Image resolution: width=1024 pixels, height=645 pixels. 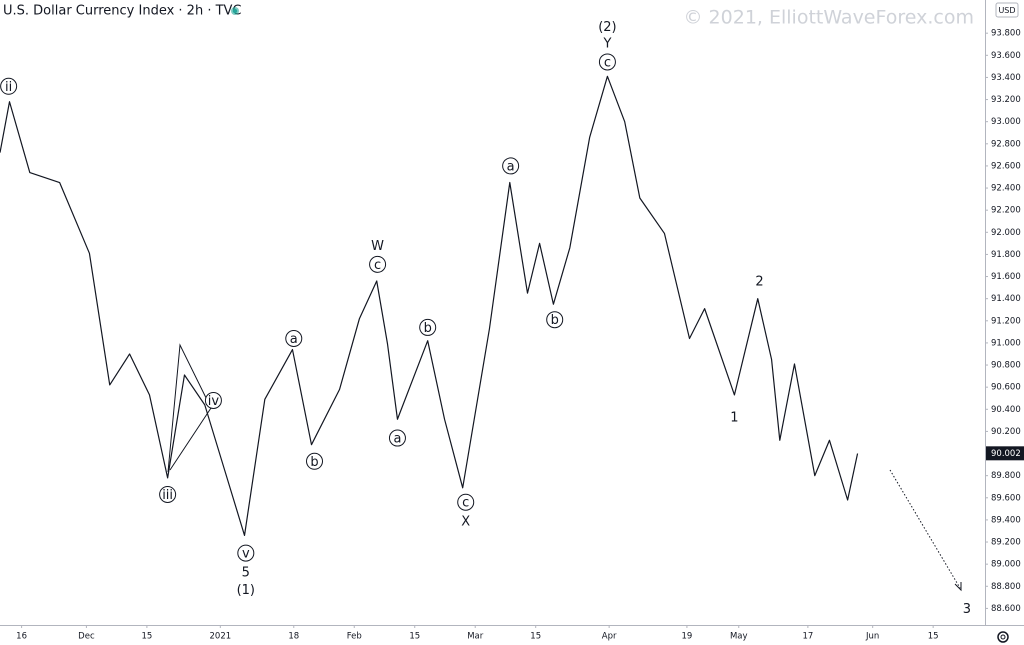 I want to click on wave-label: X, so click(x=465, y=522).